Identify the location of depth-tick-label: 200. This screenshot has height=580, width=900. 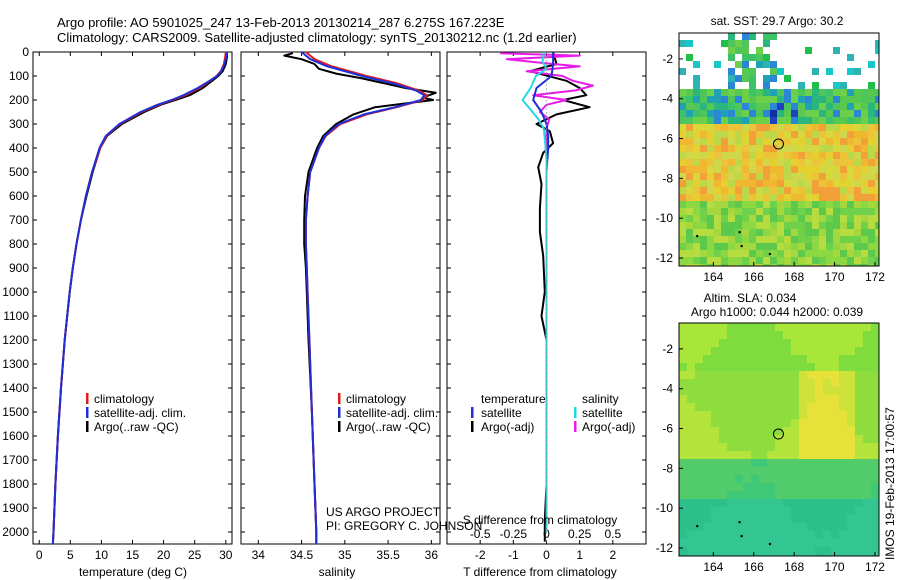
(19, 100).